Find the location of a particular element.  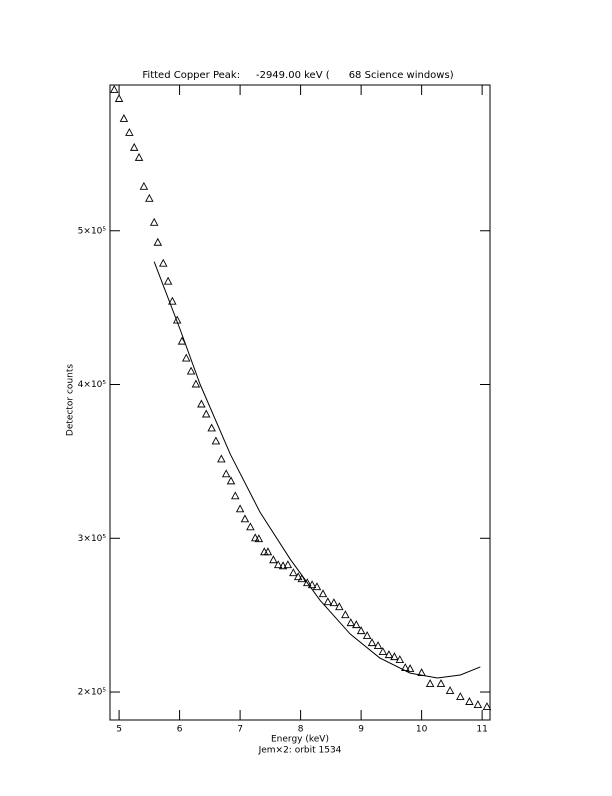

x-tick-label: 5 is located at coordinates (119, 730).